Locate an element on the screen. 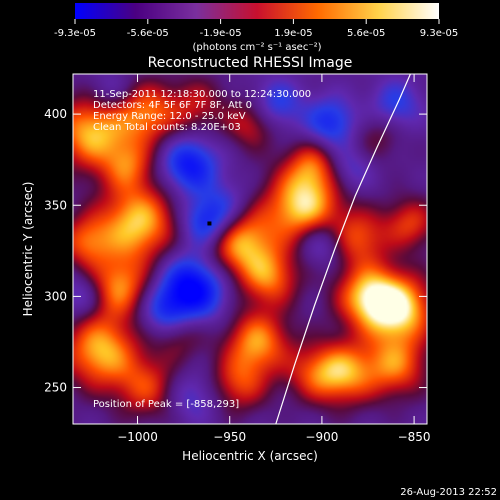  y-tick-label: 300 is located at coordinates (55, 296).